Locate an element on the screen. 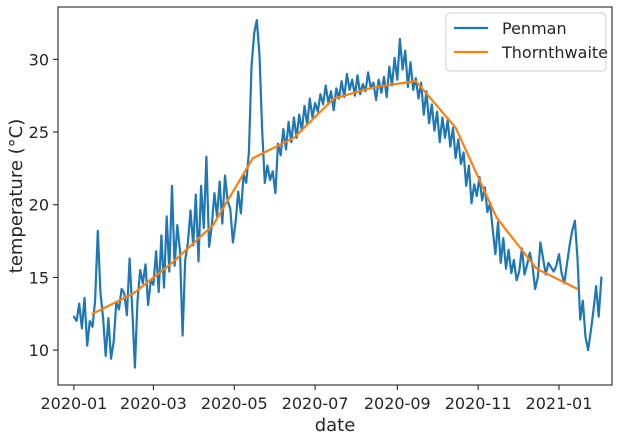 This screenshot has height=446, width=622. y-tick-label: 20 is located at coordinates (39, 205).